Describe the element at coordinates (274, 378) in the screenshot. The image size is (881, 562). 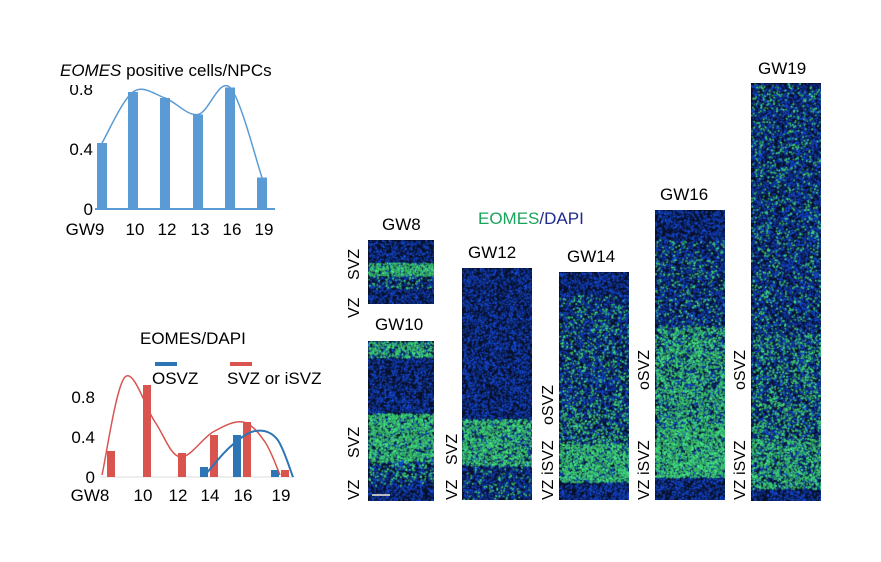
I see `legend-svz-label: SVZ or iSVZ` at that location.